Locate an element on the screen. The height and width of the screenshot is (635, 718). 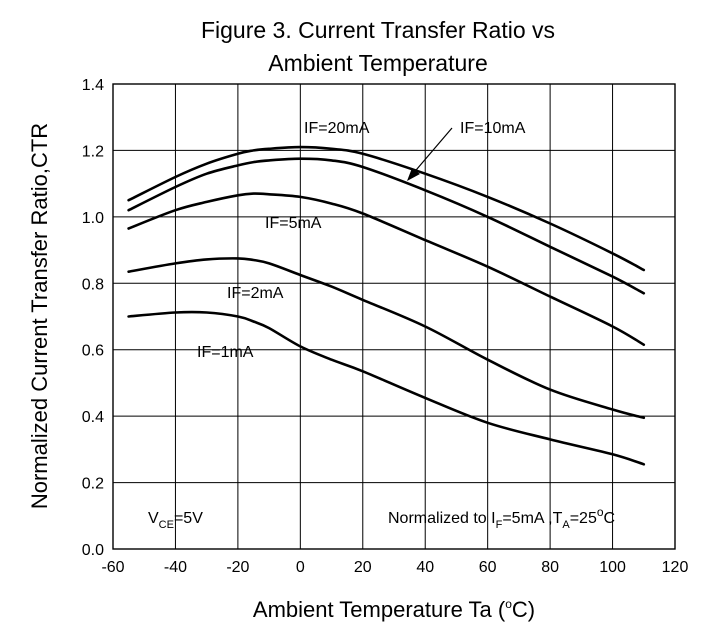
x-tick-label: 120 is located at coordinates (675, 567).